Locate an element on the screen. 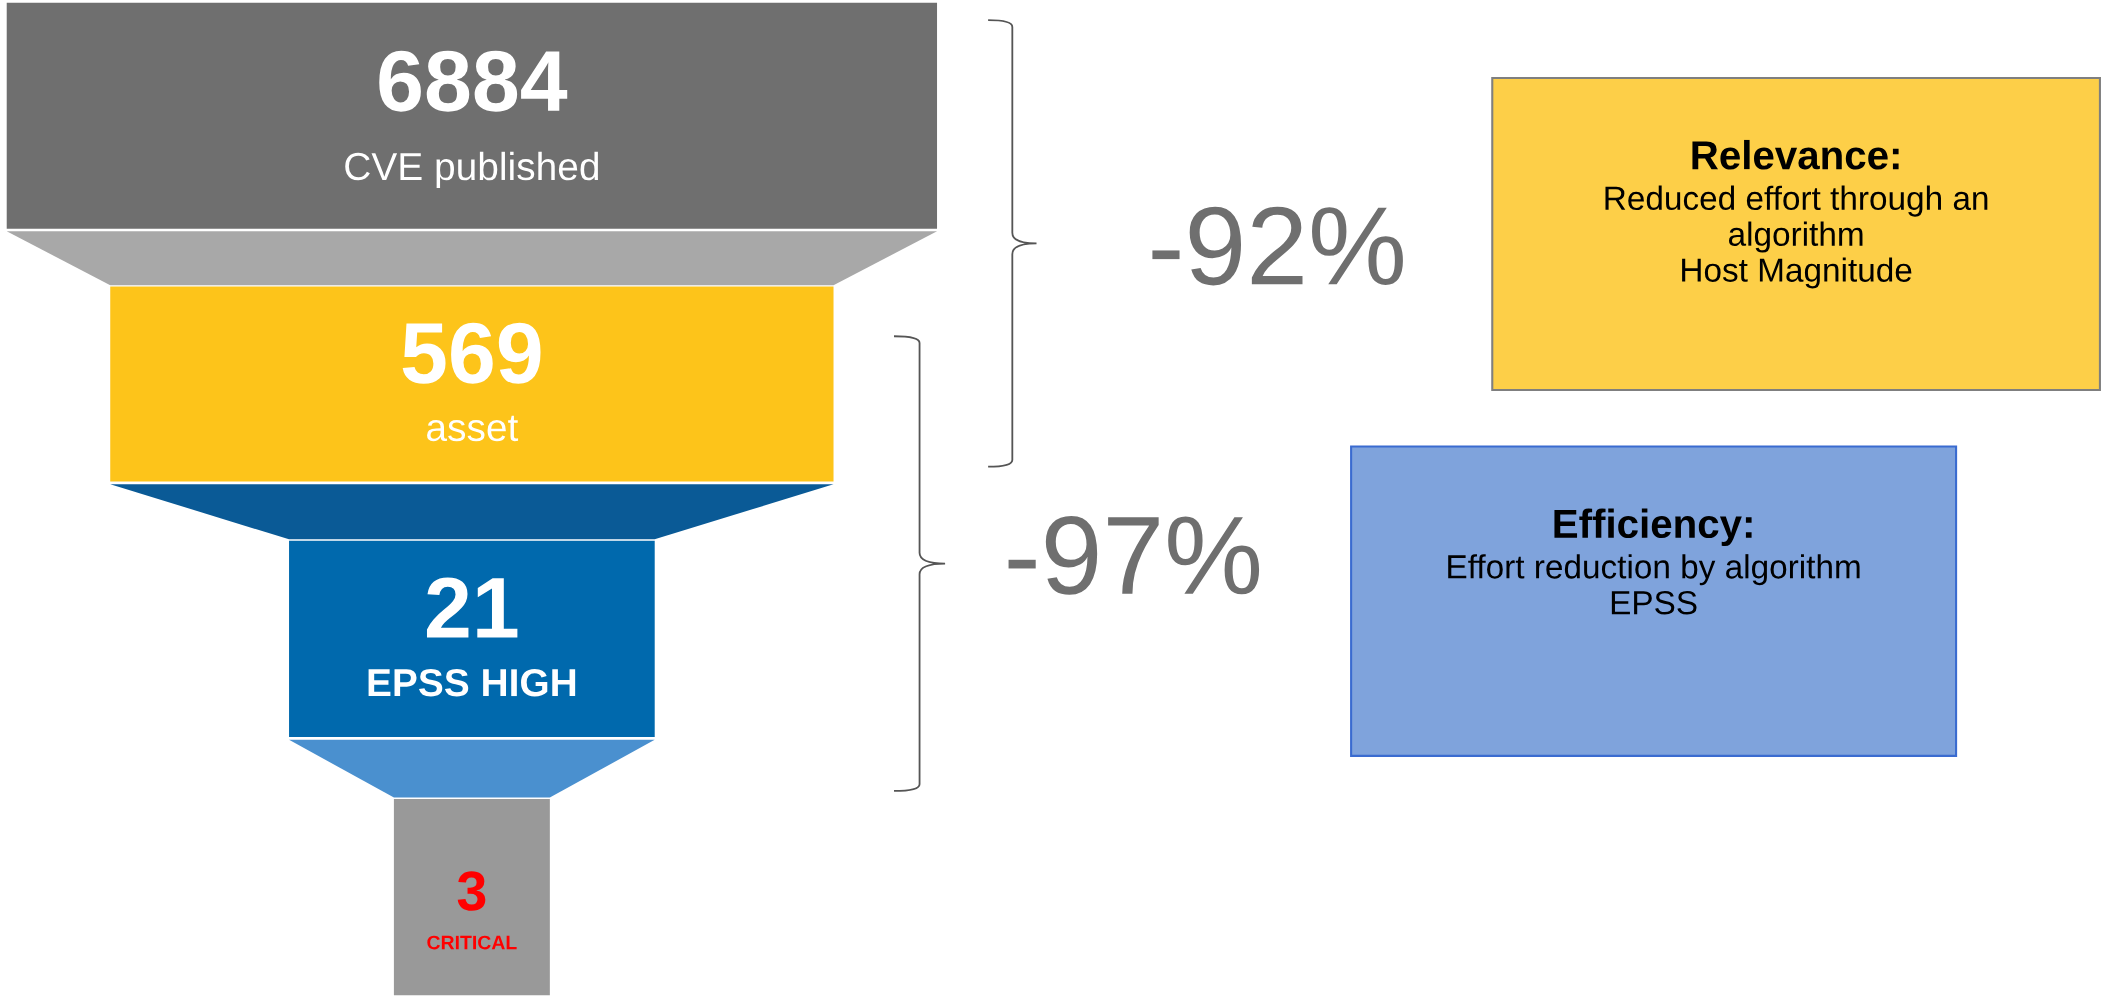  data-label: 6884 is located at coordinates (473, 81).